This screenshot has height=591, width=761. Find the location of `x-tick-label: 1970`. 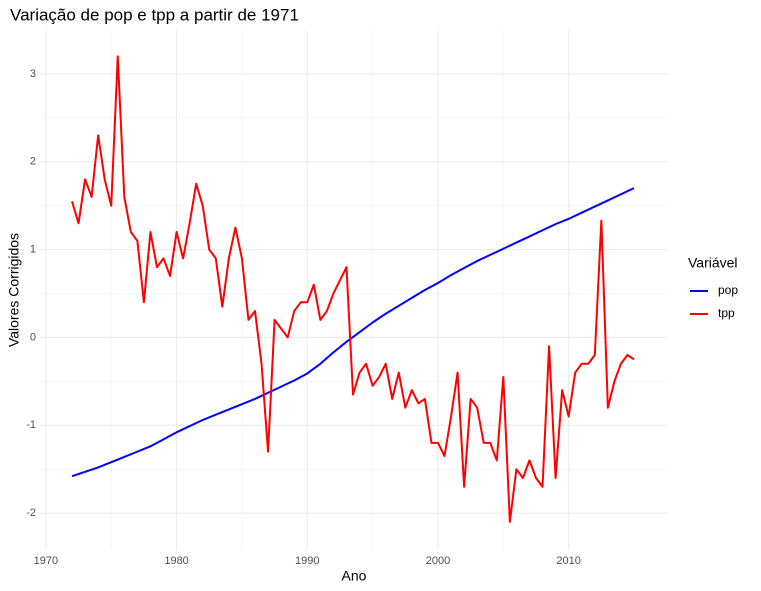

x-tick-label: 1970 is located at coordinates (46, 561).